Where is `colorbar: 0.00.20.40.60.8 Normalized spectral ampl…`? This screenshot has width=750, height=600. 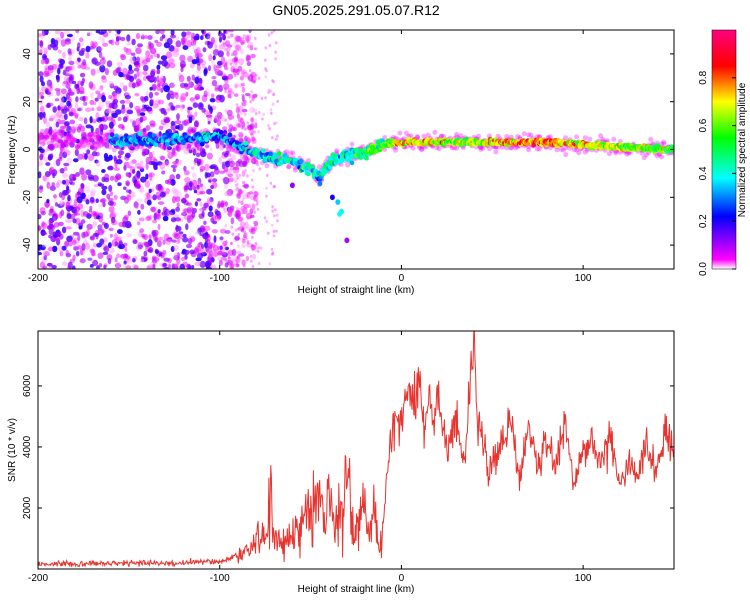 colorbar: 0.00.20.40.60.8 Normalized spectral ampl… is located at coordinates (723, 152).